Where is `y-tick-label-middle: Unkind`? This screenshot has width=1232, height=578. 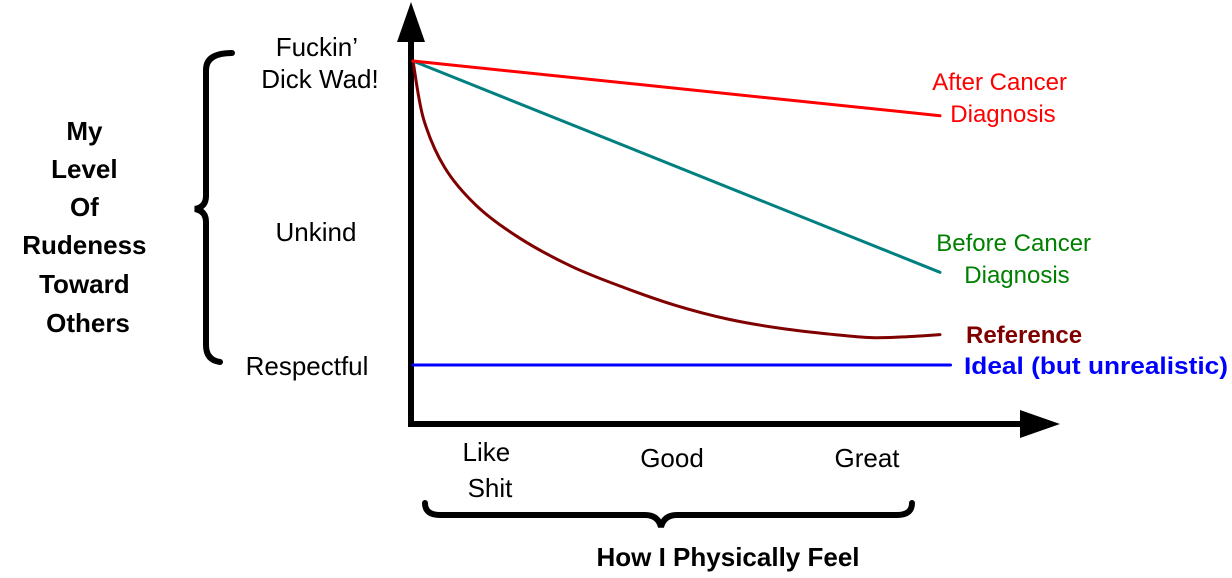
y-tick-label-middle: Unkind is located at coordinates (316, 232).